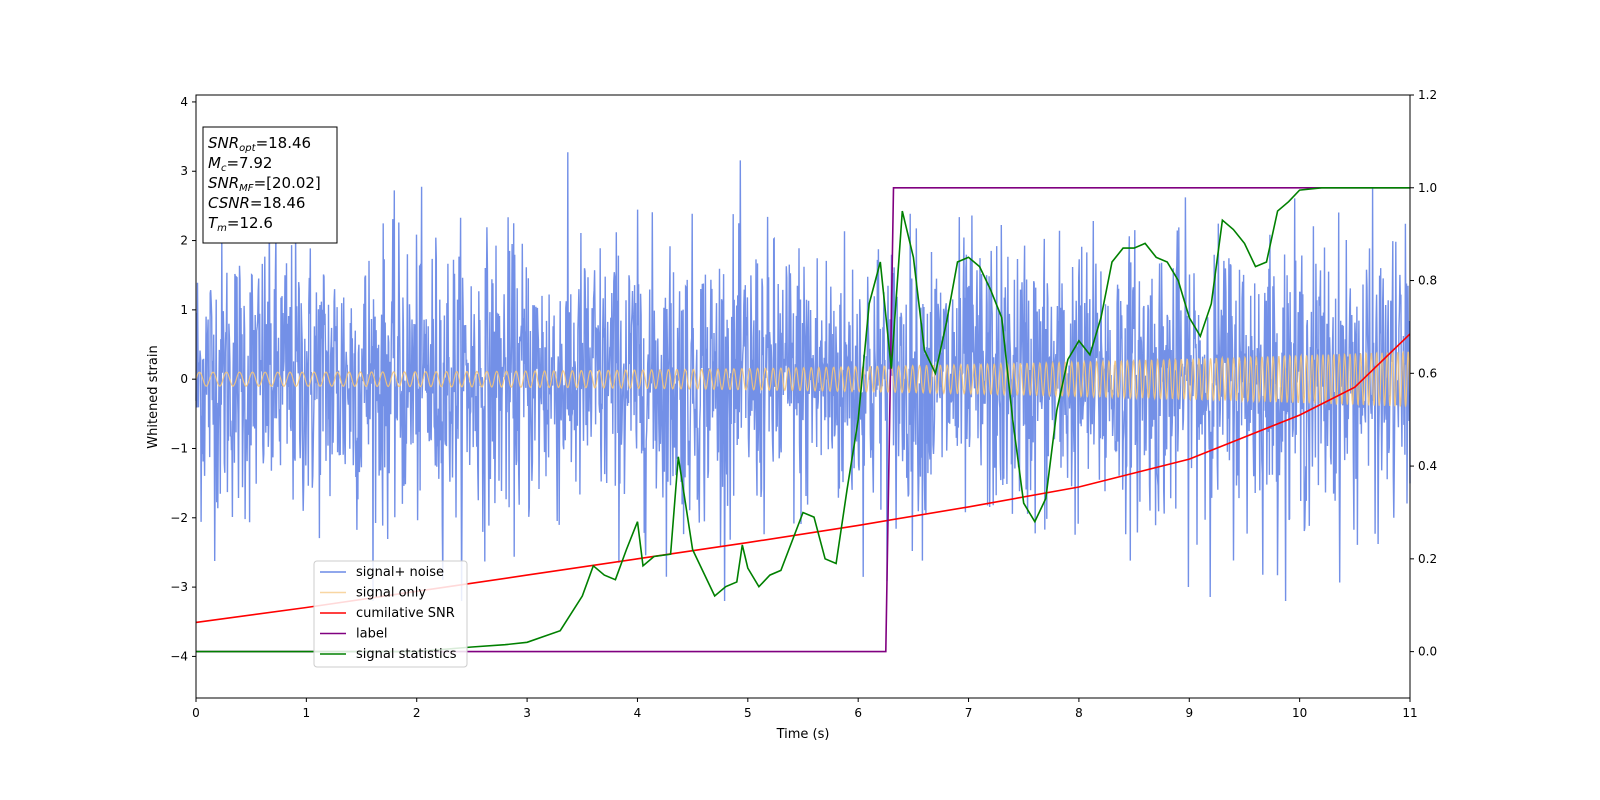 The image size is (1600, 800). Describe the element at coordinates (406, 654) in the screenshot. I see `legend-label: signal statistics` at that location.